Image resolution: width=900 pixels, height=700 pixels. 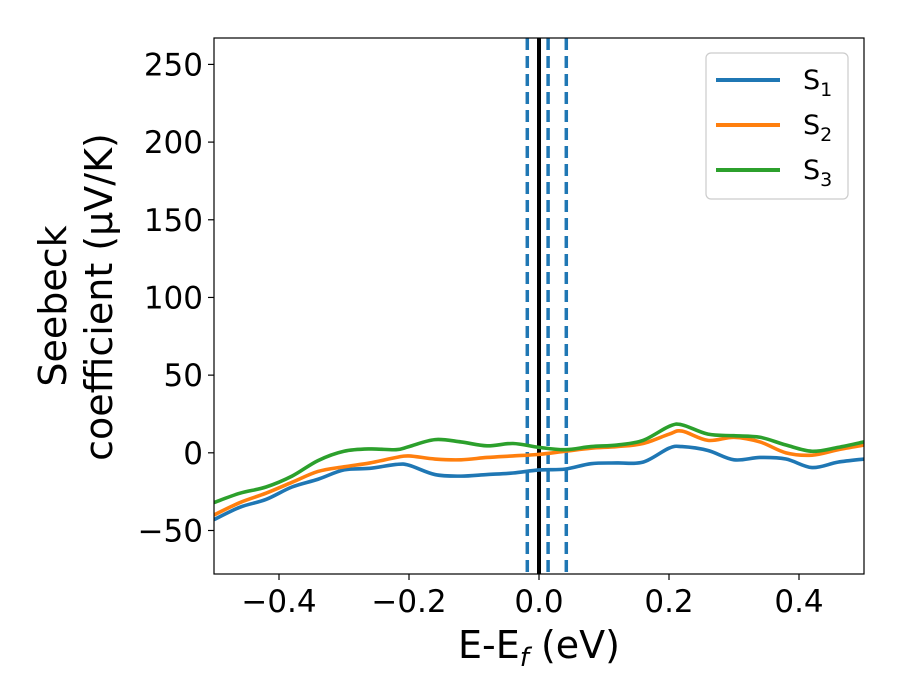 I want to click on series-line-s2, so click(x=539, y=473).